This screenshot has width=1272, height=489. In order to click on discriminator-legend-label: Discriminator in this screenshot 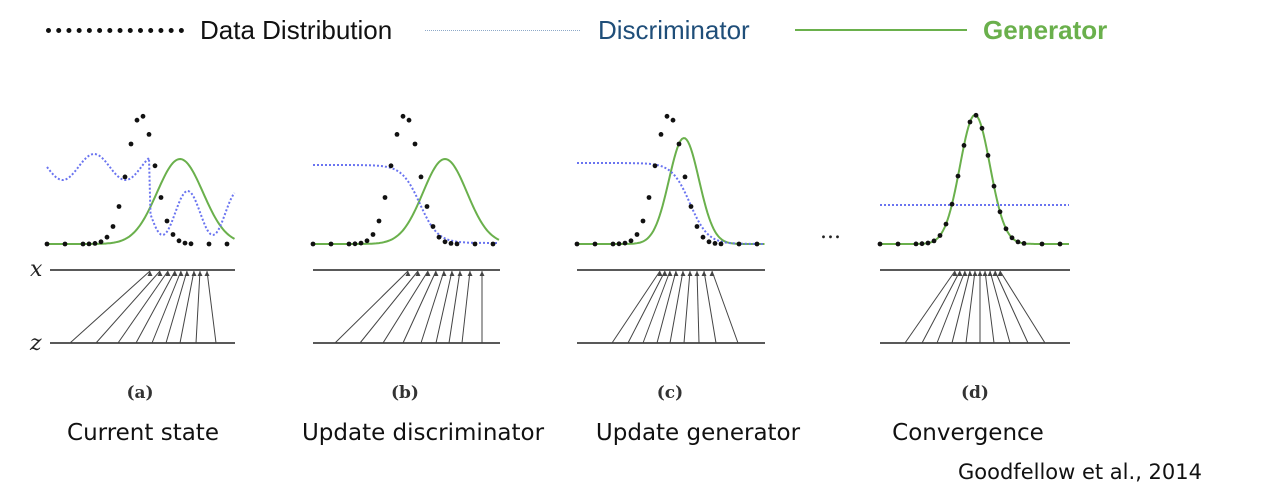, I will do `click(674, 30)`.